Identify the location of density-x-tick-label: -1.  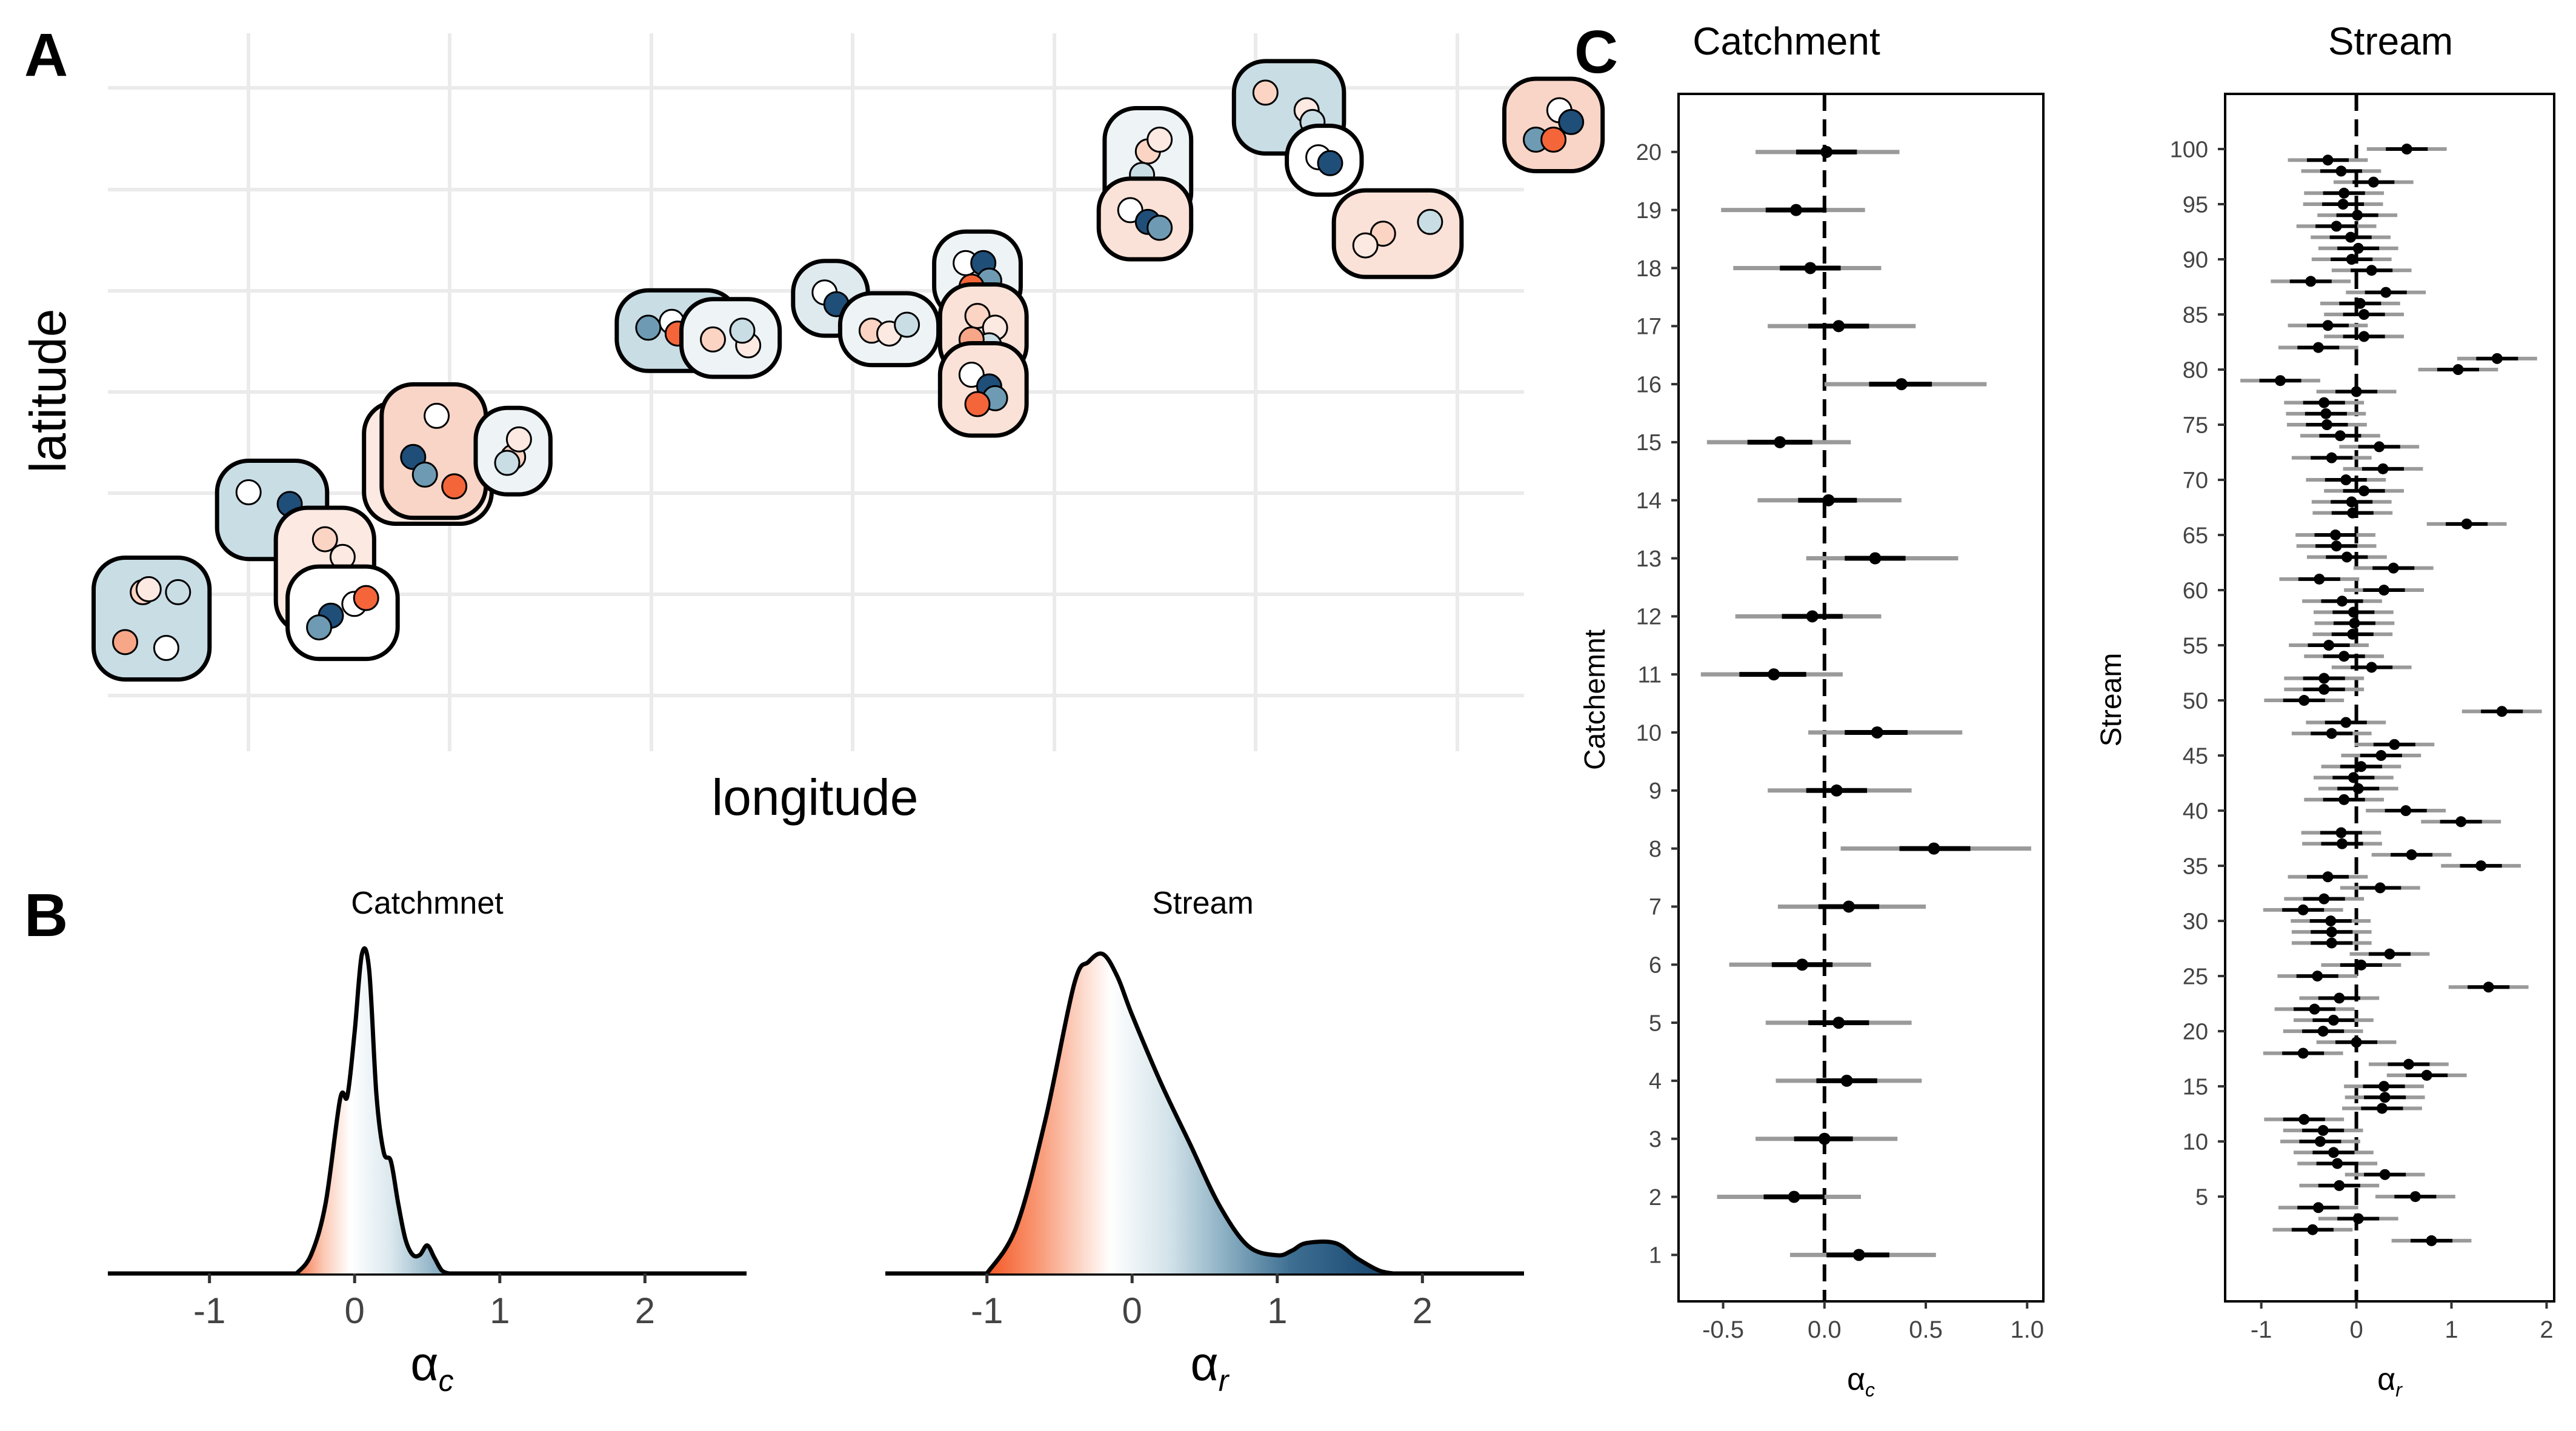
(209, 1311).